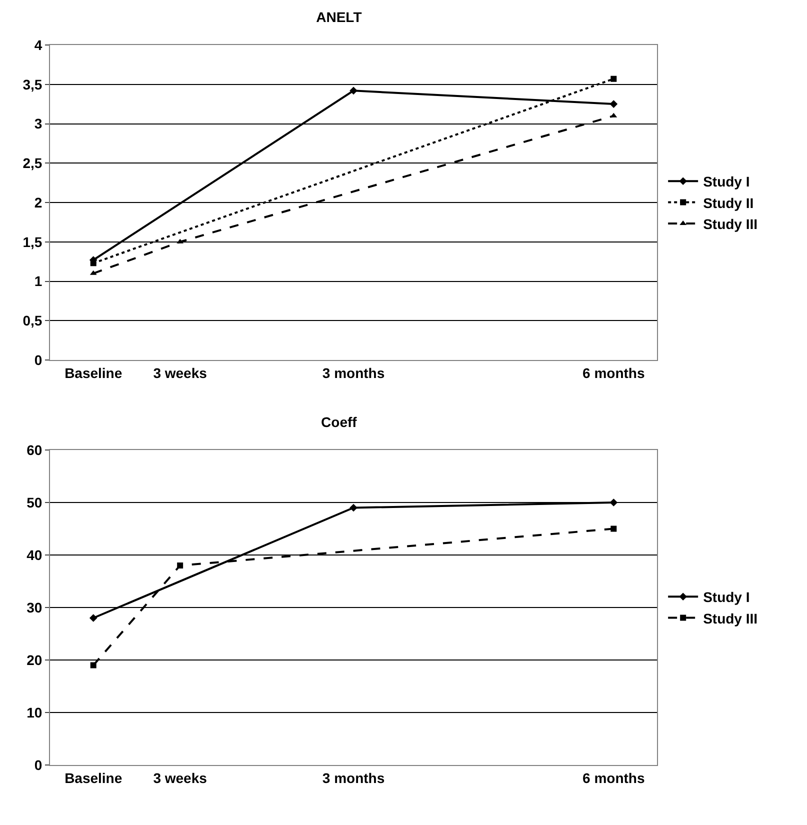  I want to click on y-tick-label: 20, so click(34, 660).